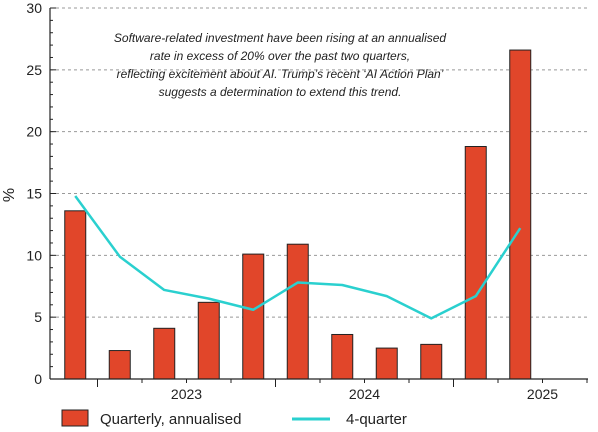  Describe the element at coordinates (170, 419) in the screenshot. I see `legend-label-bars: Quarterly, annualised` at that location.